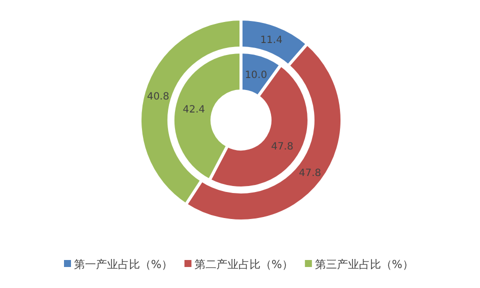 The image size is (480, 288). What do you see at coordinates (364, 264) in the screenshot?
I see `legend-label: 第三产业占比（%）` at bounding box center [364, 264].